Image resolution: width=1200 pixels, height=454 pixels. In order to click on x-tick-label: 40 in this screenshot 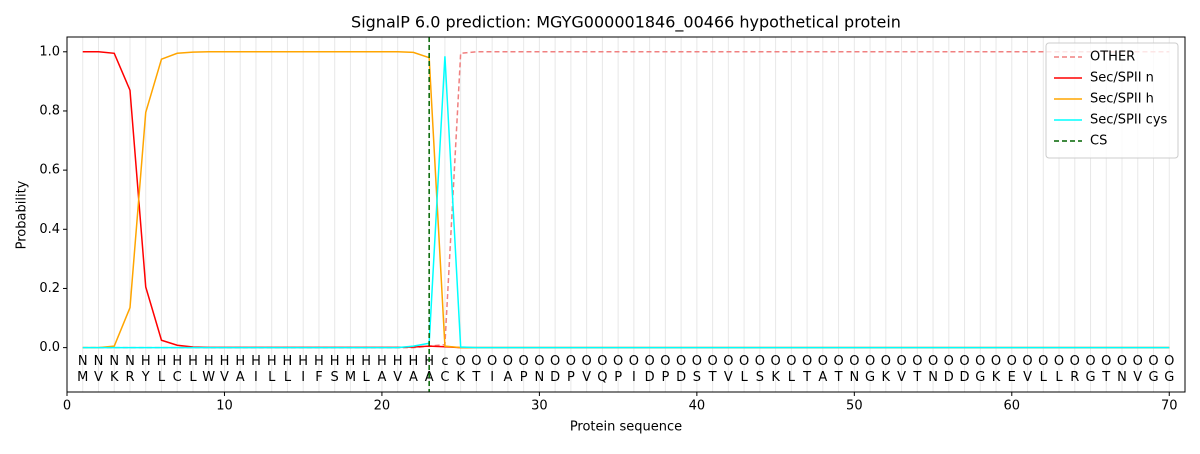, I will do `click(697, 406)`.